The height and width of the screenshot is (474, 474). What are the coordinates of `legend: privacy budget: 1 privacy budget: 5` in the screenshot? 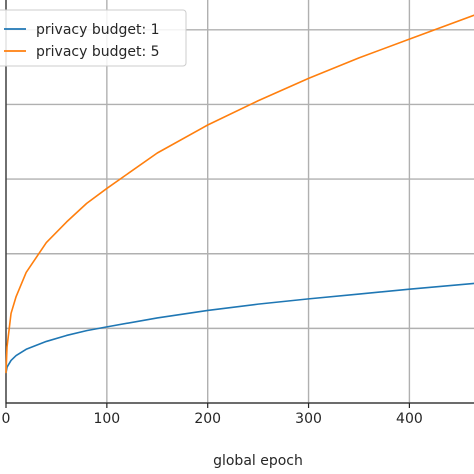 It's located at (93, 38).